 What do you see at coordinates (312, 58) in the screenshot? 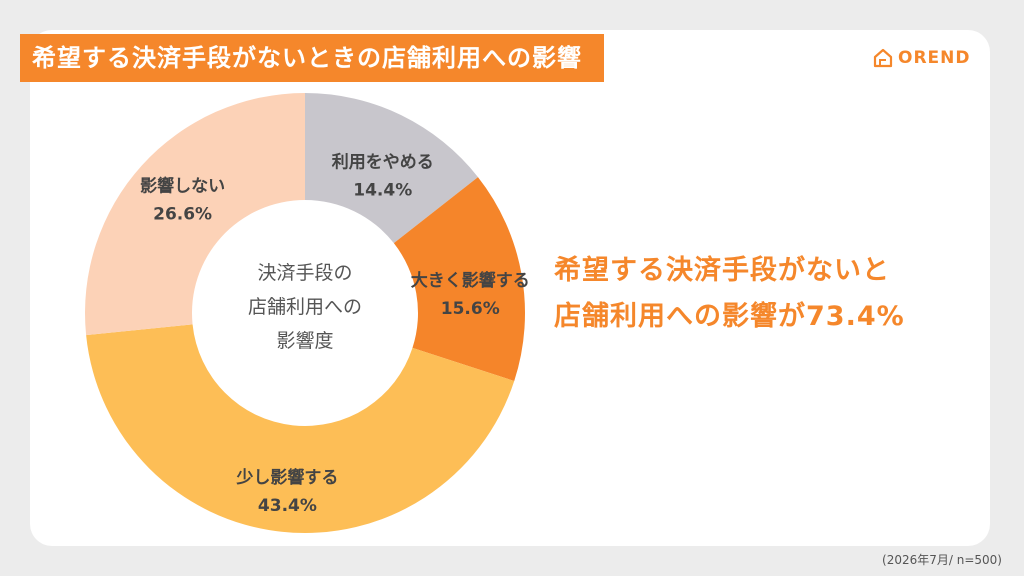
I see `page-title: 希望する決済手段がないときの店舗利用への影響` at bounding box center [312, 58].